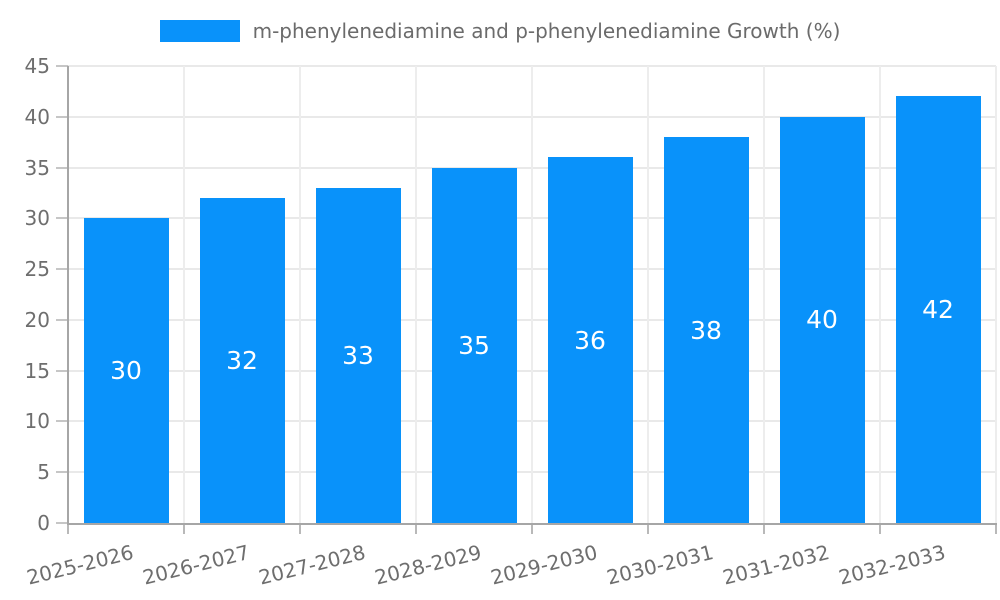 Image resolution: width=1000 pixels, height=600 pixels. What do you see at coordinates (544, 565) in the screenshot?
I see `x-tick-label: 2029-2030` at bounding box center [544, 565].